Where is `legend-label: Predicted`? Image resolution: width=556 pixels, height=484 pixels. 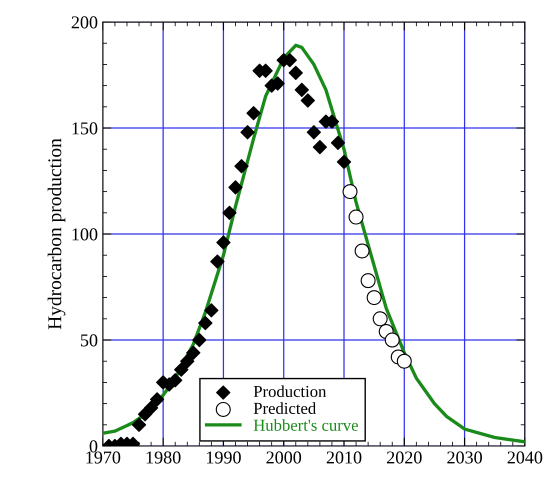 legend-label: Predicted is located at coordinates (285, 408).